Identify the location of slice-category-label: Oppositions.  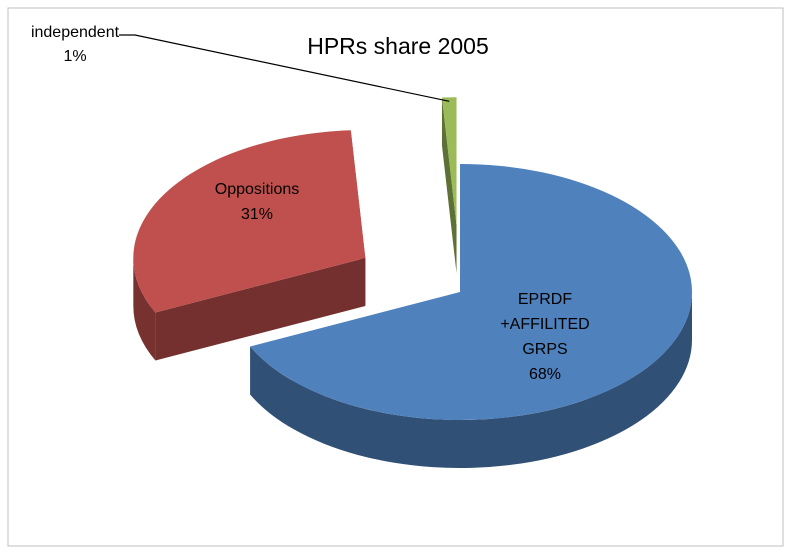
(257, 189).